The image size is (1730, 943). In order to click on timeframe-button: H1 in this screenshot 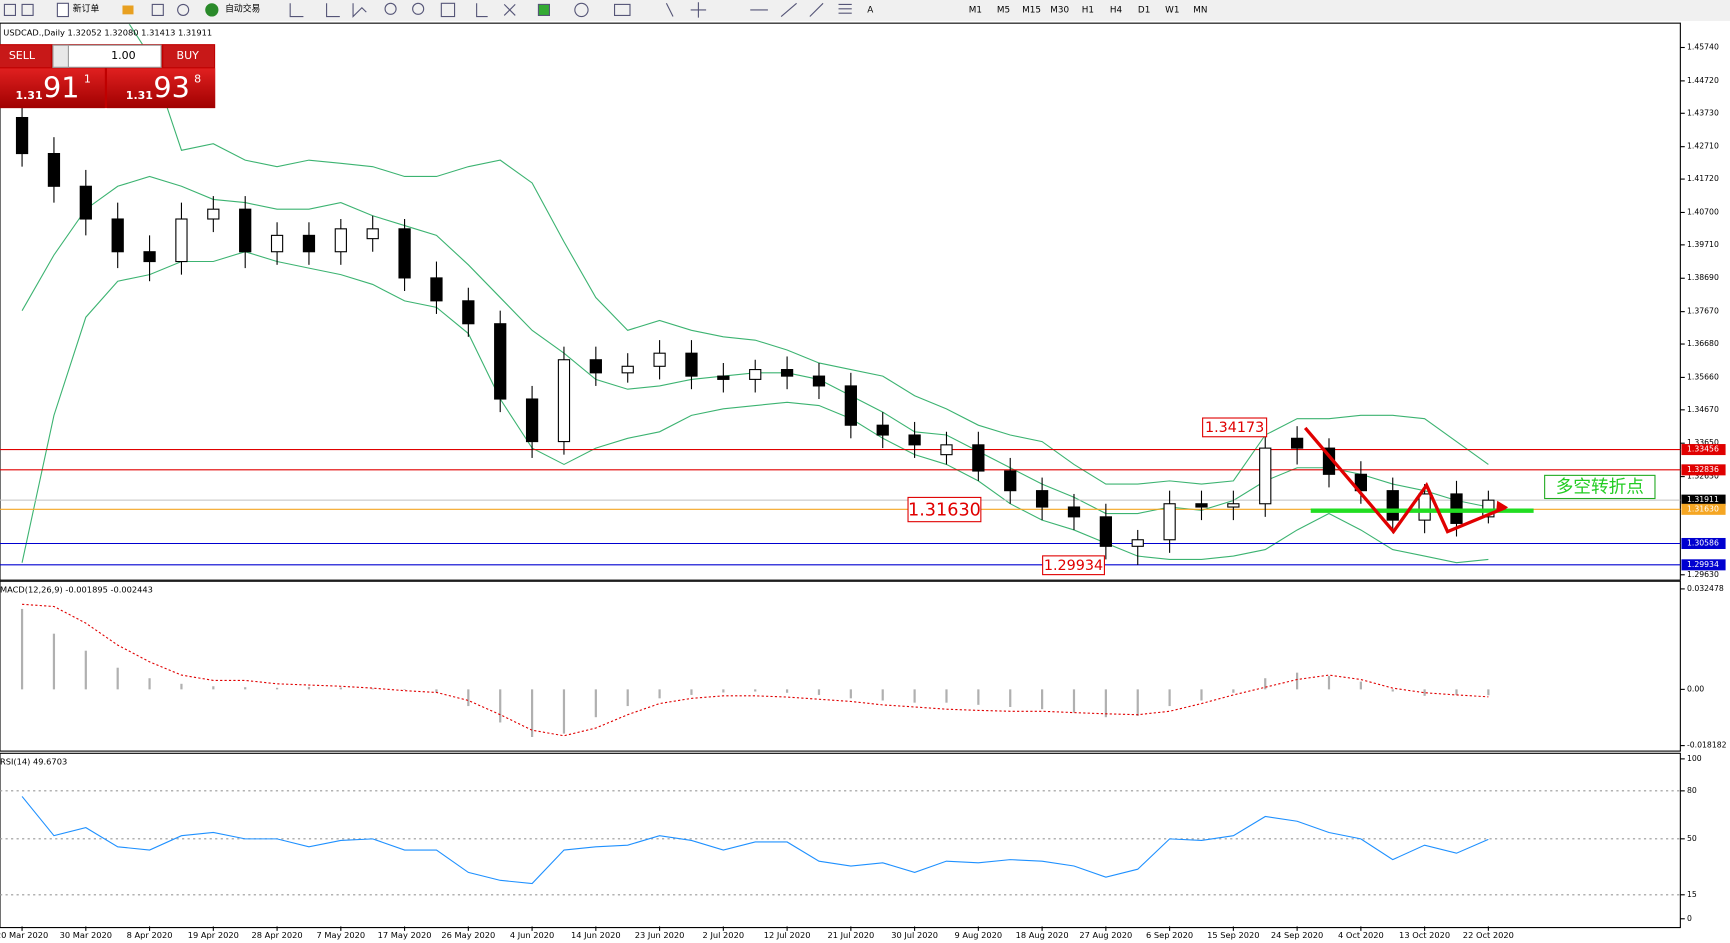, I will do `click(1088, 10)`.